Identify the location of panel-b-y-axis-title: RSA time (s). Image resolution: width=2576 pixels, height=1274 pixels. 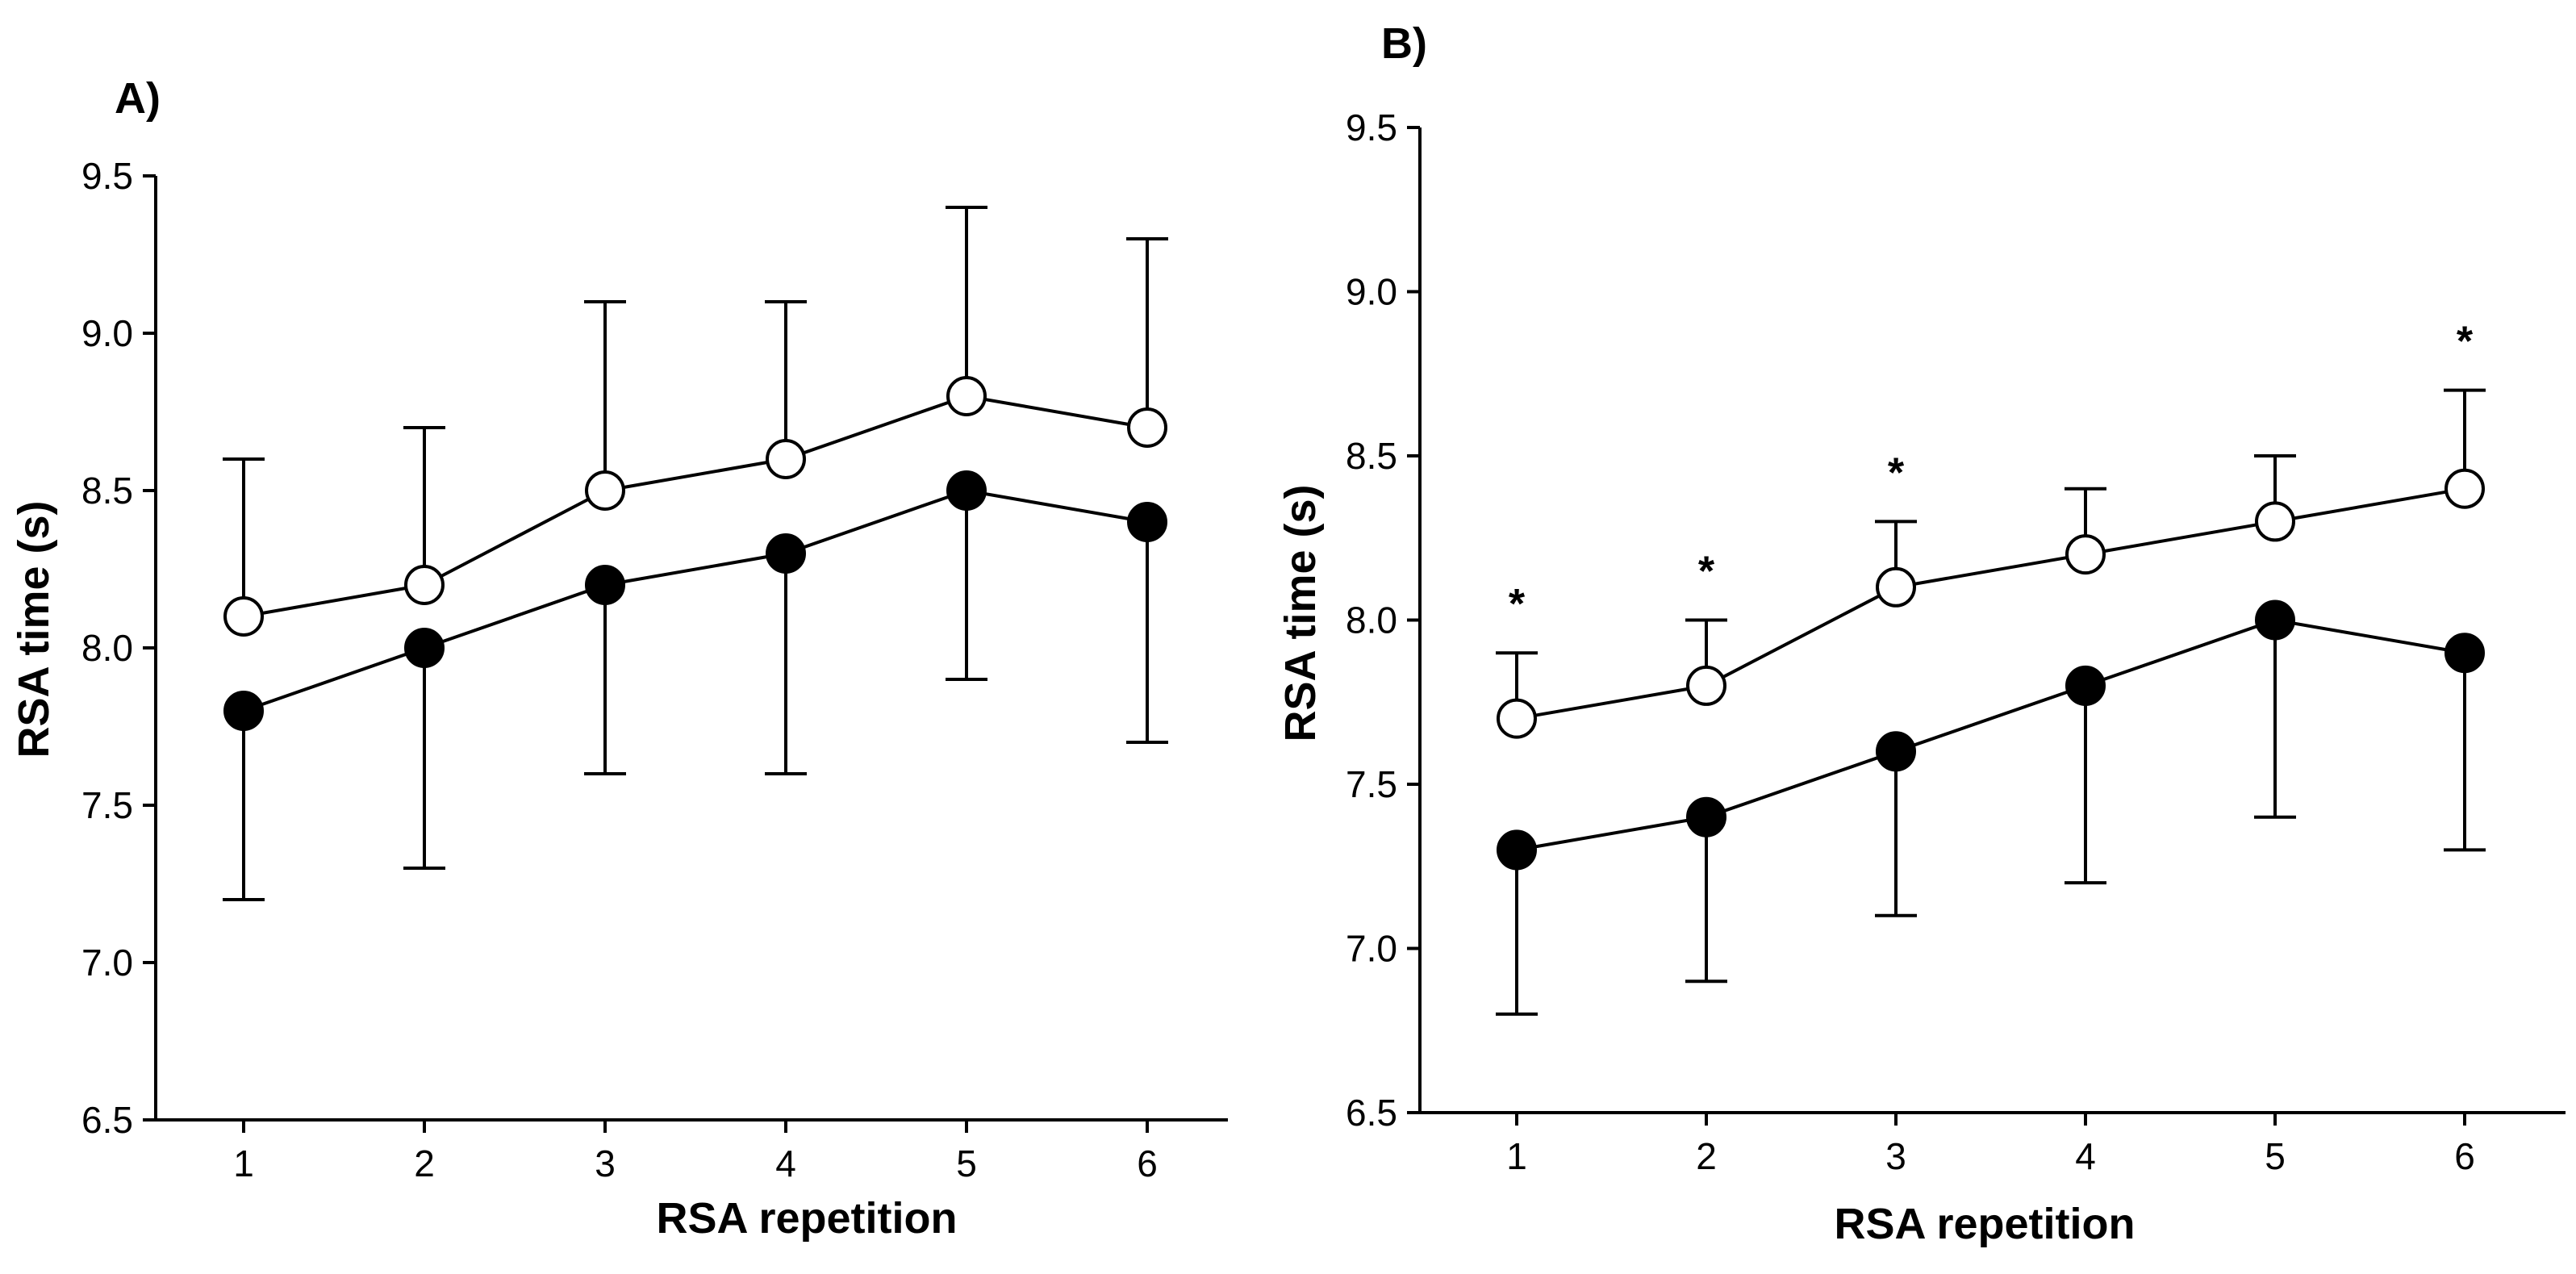
(1300, 612).